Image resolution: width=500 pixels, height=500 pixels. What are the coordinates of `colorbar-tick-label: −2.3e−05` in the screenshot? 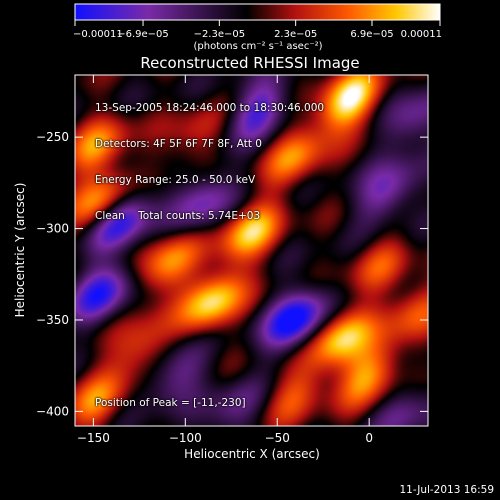 It's located at (220, 34).